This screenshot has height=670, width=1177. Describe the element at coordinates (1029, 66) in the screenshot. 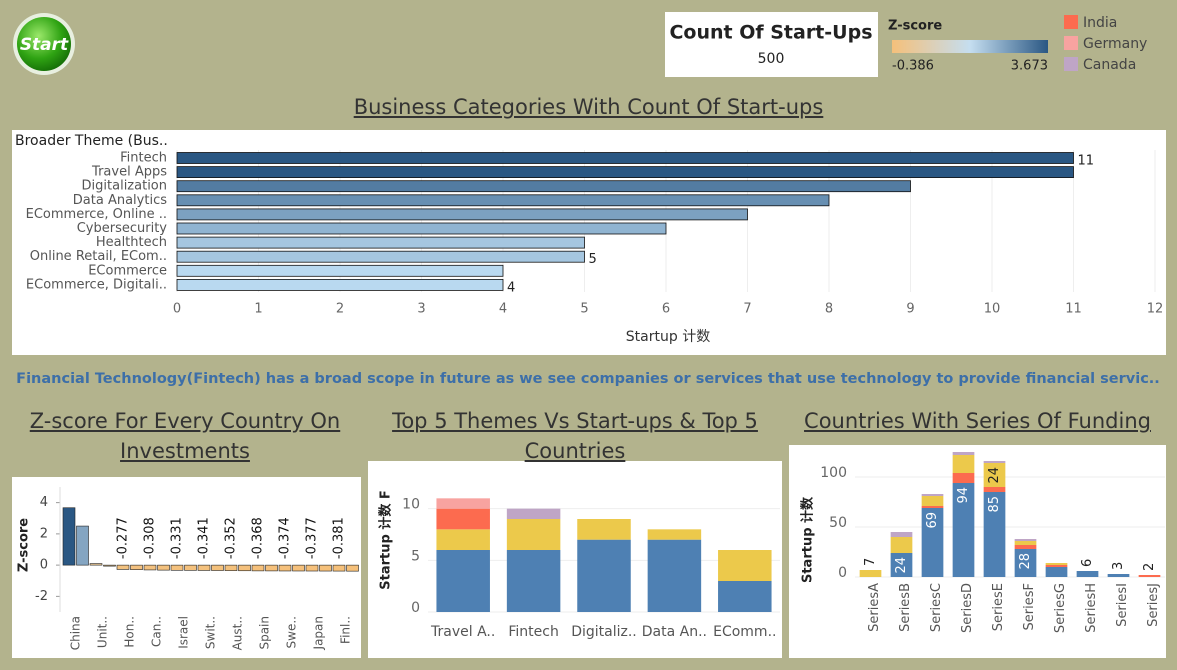

I see `zscore-max: 3.673` at that location.